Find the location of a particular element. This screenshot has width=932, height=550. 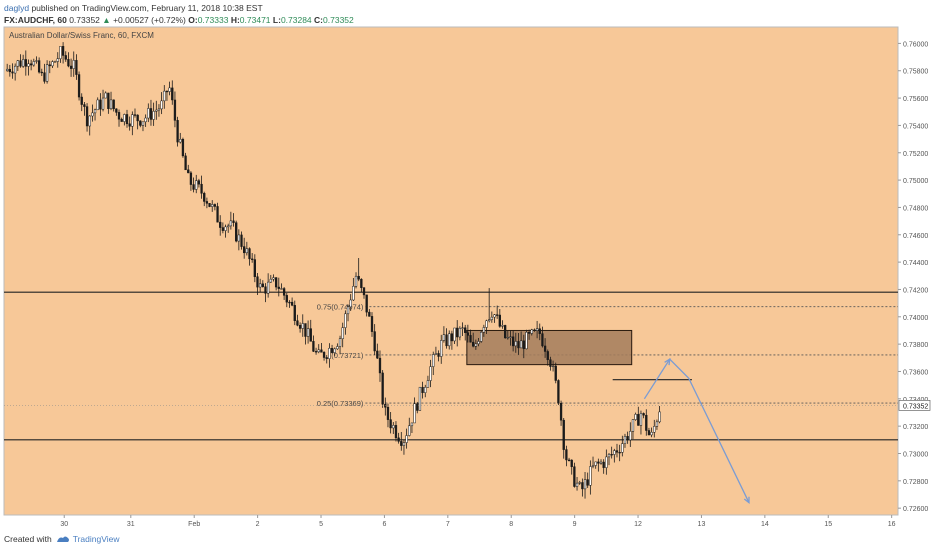

y-tick-label: 0.74200 is located at coordinates (915, 290).